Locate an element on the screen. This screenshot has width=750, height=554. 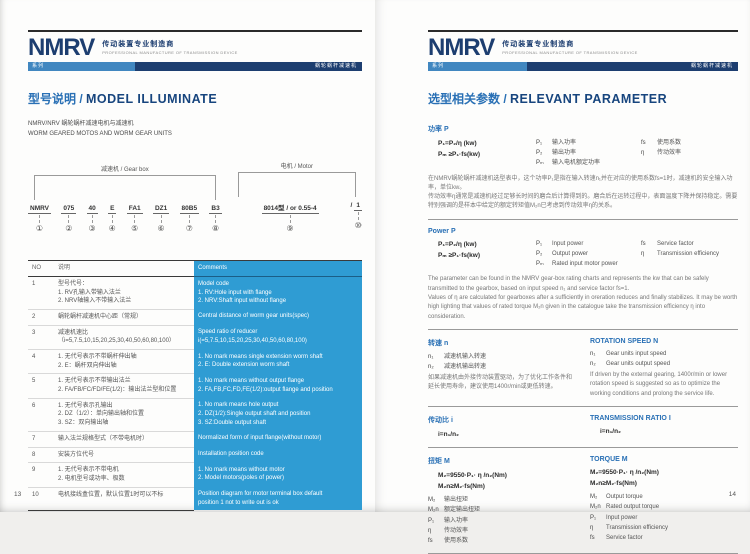
cell-no: 8 is located at coordinates (41, 455).